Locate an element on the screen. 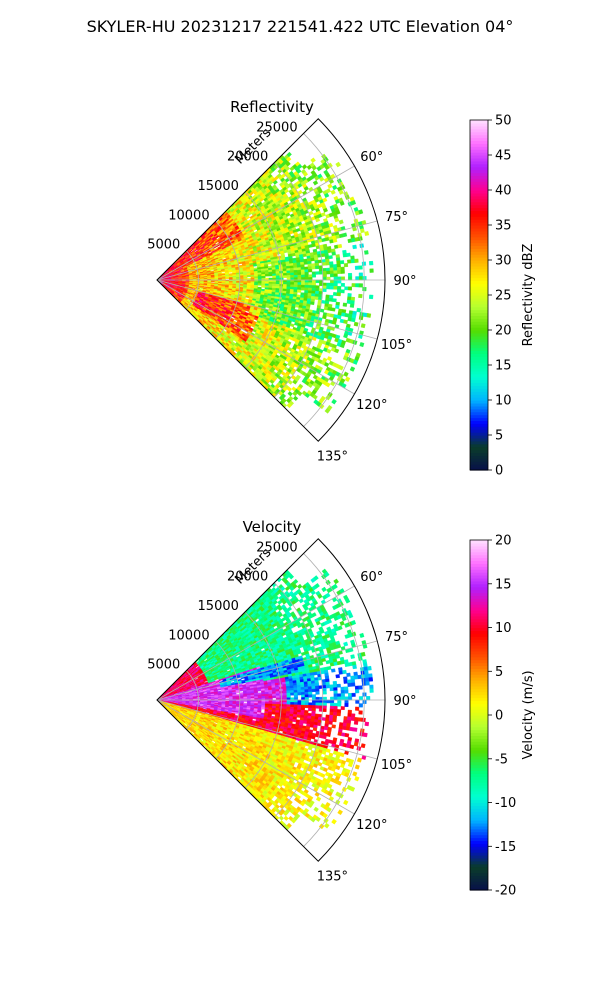 The height and width of the screenshot is (1000, 600). velocity-title: Velocity is located at coordinates (272, 527).